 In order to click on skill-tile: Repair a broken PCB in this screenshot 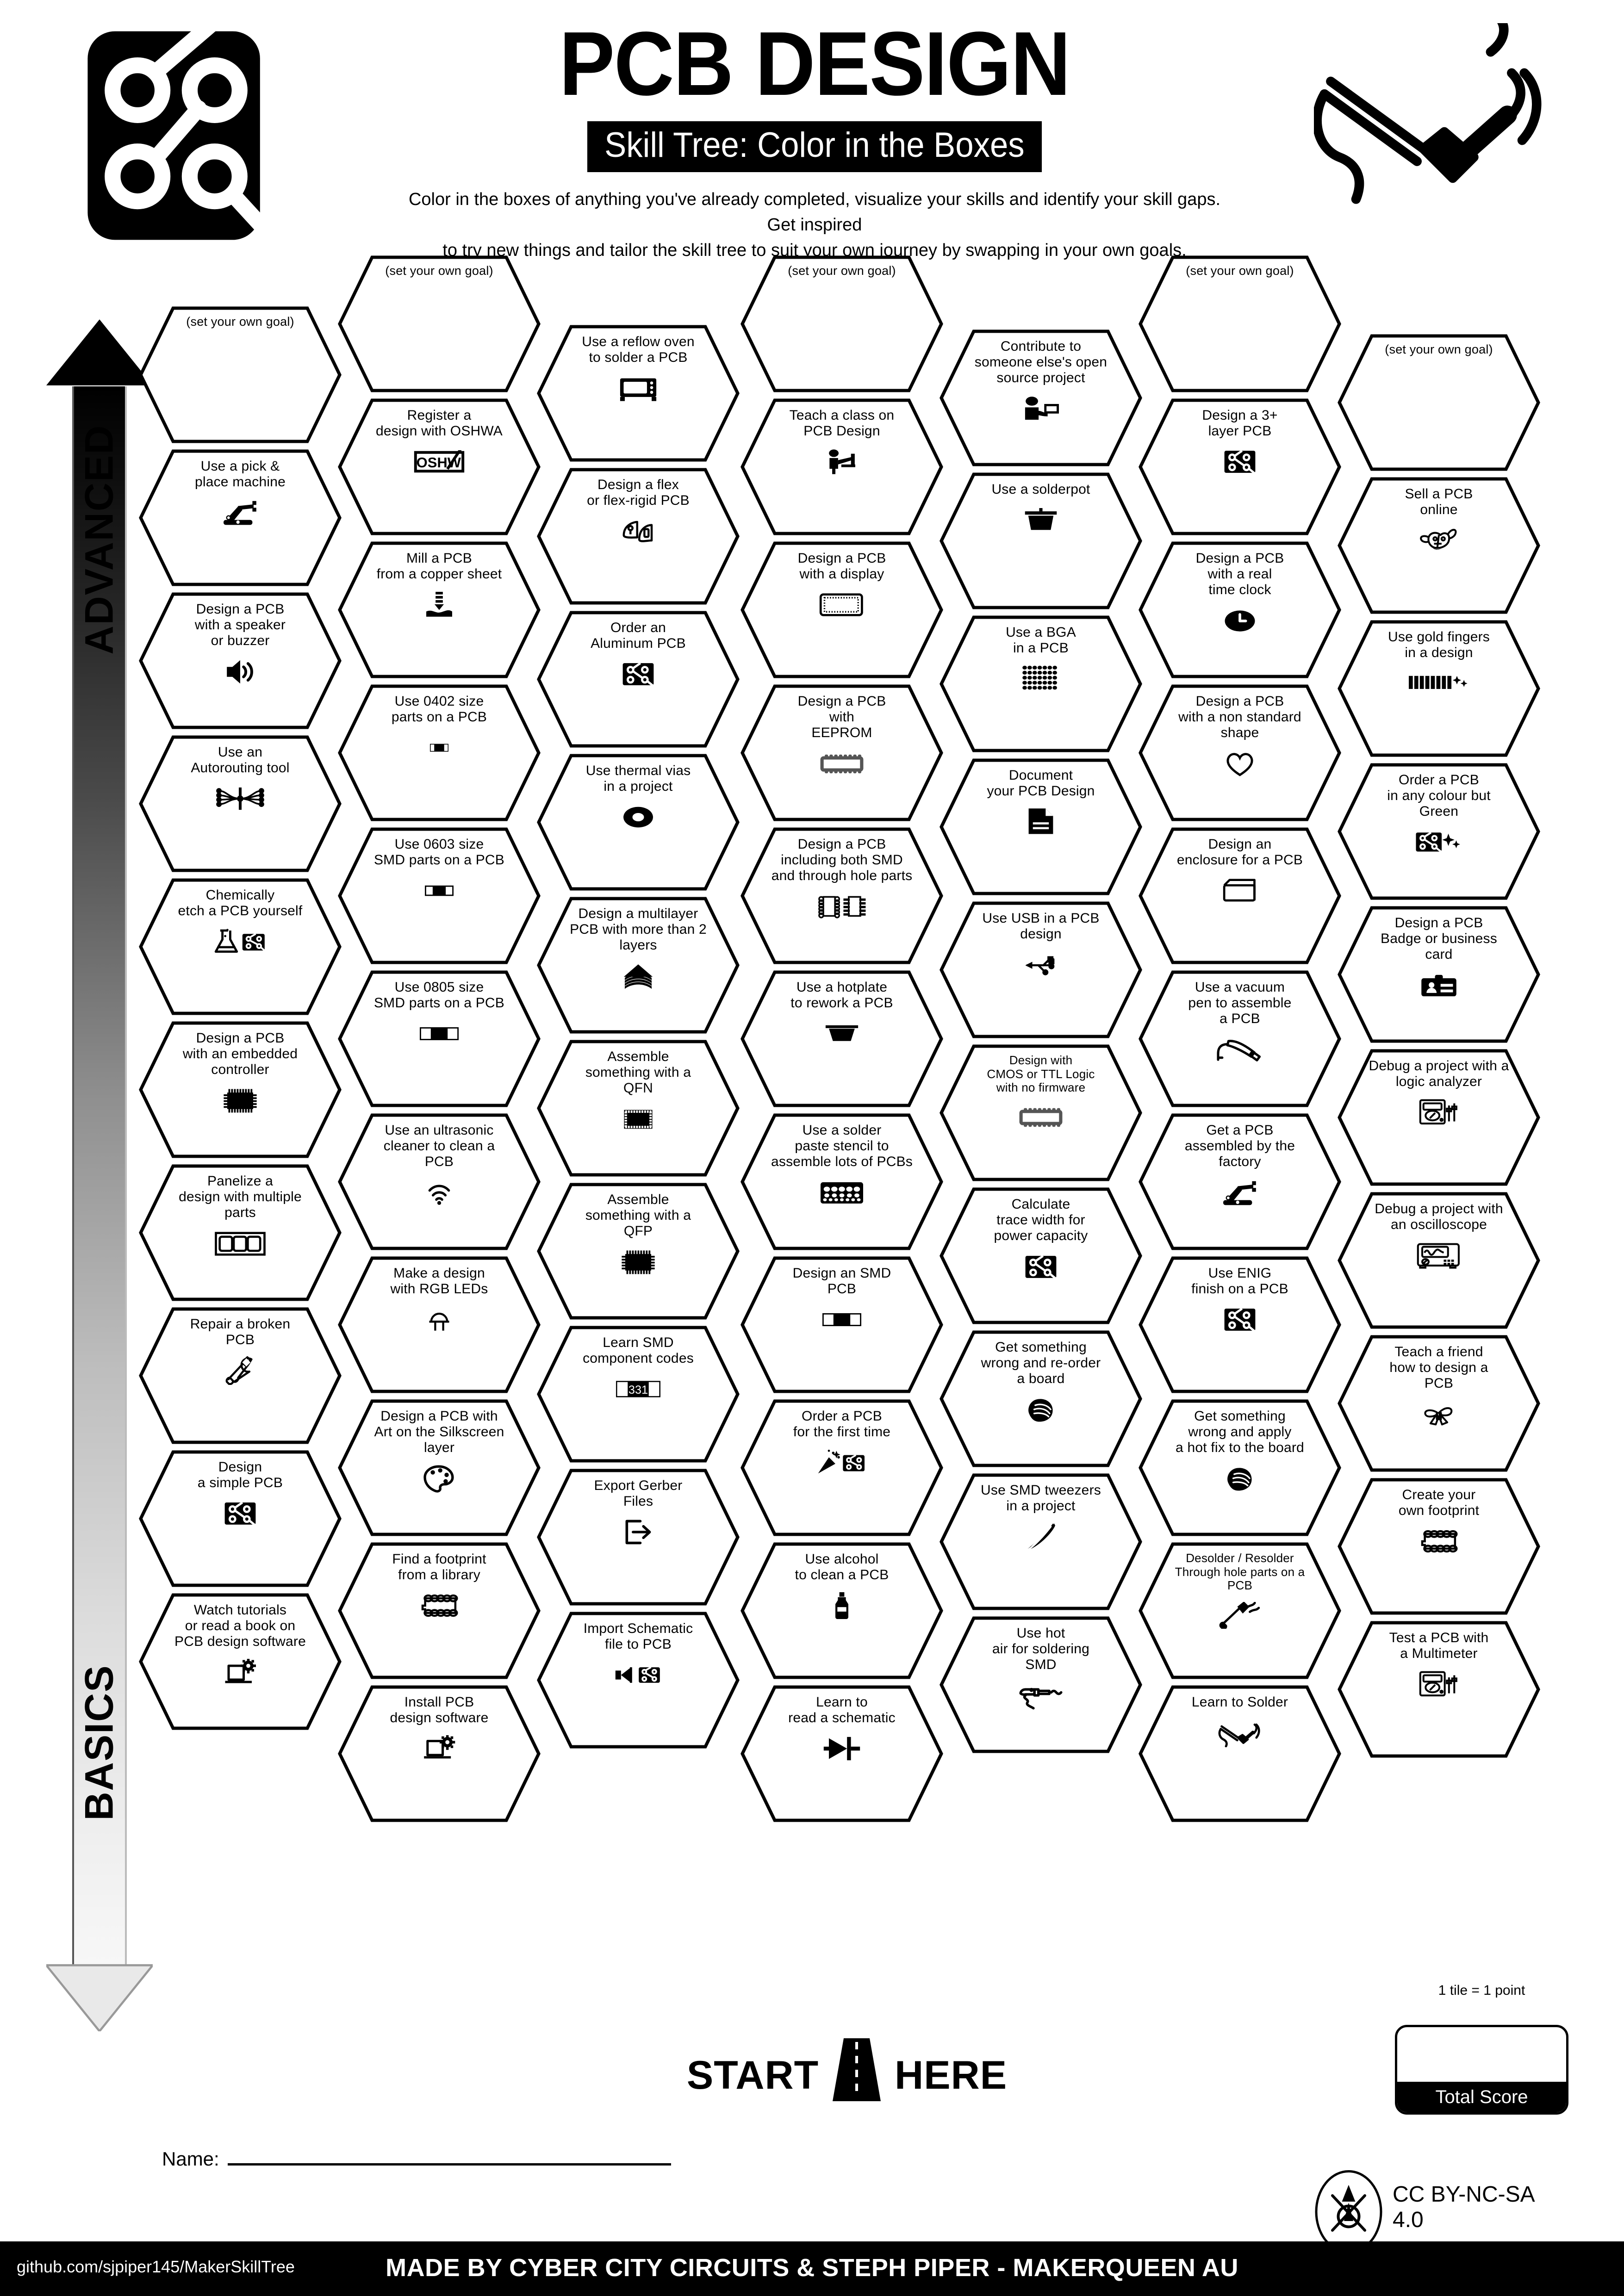, I will do `click(240, 1376)`.